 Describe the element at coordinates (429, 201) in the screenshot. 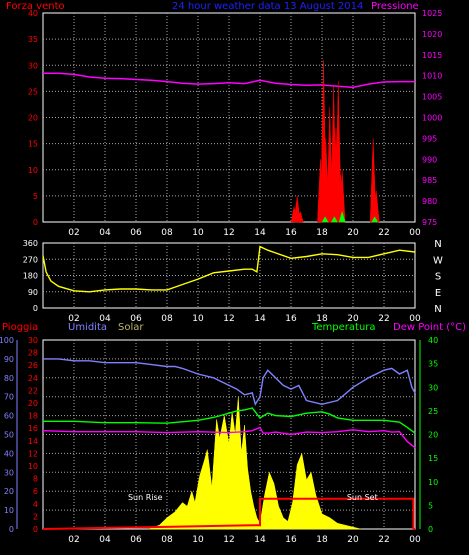

I see `pressure-tick-label: 980` at that location.